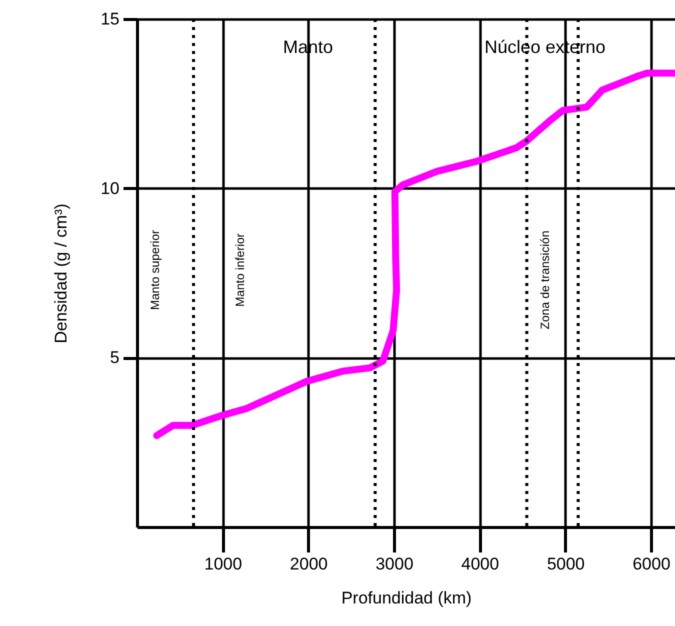 Image resolution: width=675 pixels, height=626 pixels. Describe the element at coordinates (480, 564) in the screenshot. I see `x-tick-label: 4000` at that location.